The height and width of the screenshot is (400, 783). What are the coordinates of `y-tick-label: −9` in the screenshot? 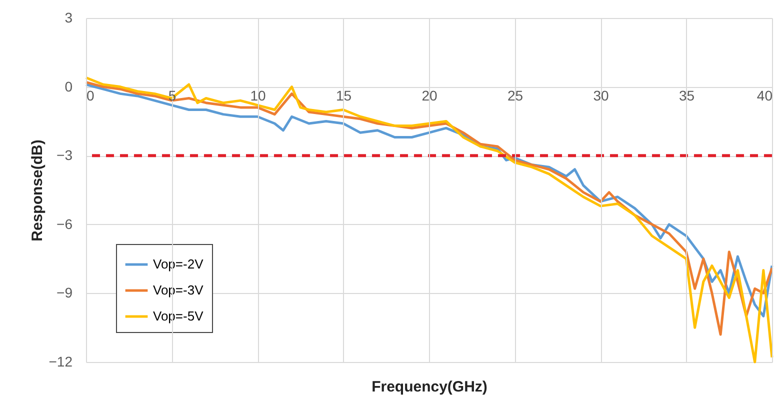 It's located at (64, 292).